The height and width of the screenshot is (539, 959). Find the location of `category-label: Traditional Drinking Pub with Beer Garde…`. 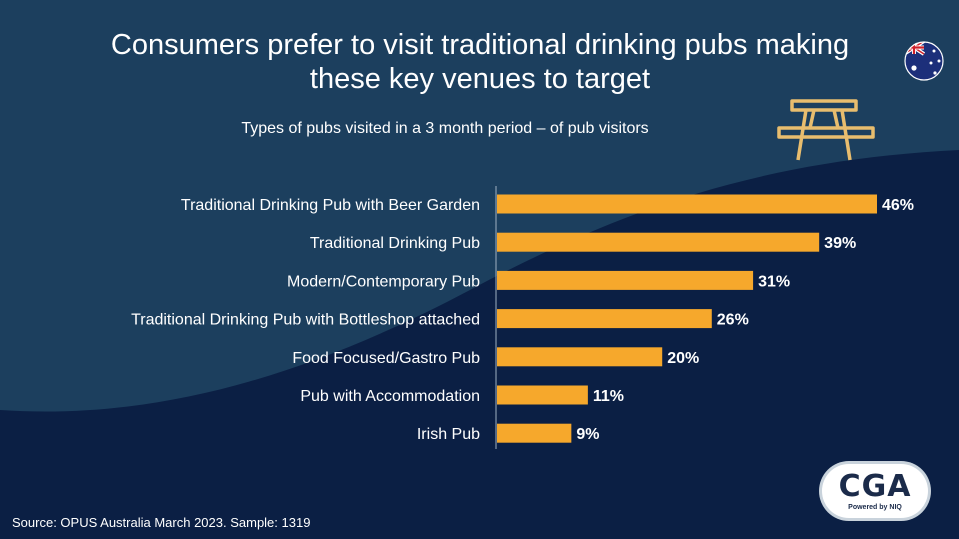

category-label: Traditional Drinking Pub with Beer Garde… is located at coordinates (330, 205).